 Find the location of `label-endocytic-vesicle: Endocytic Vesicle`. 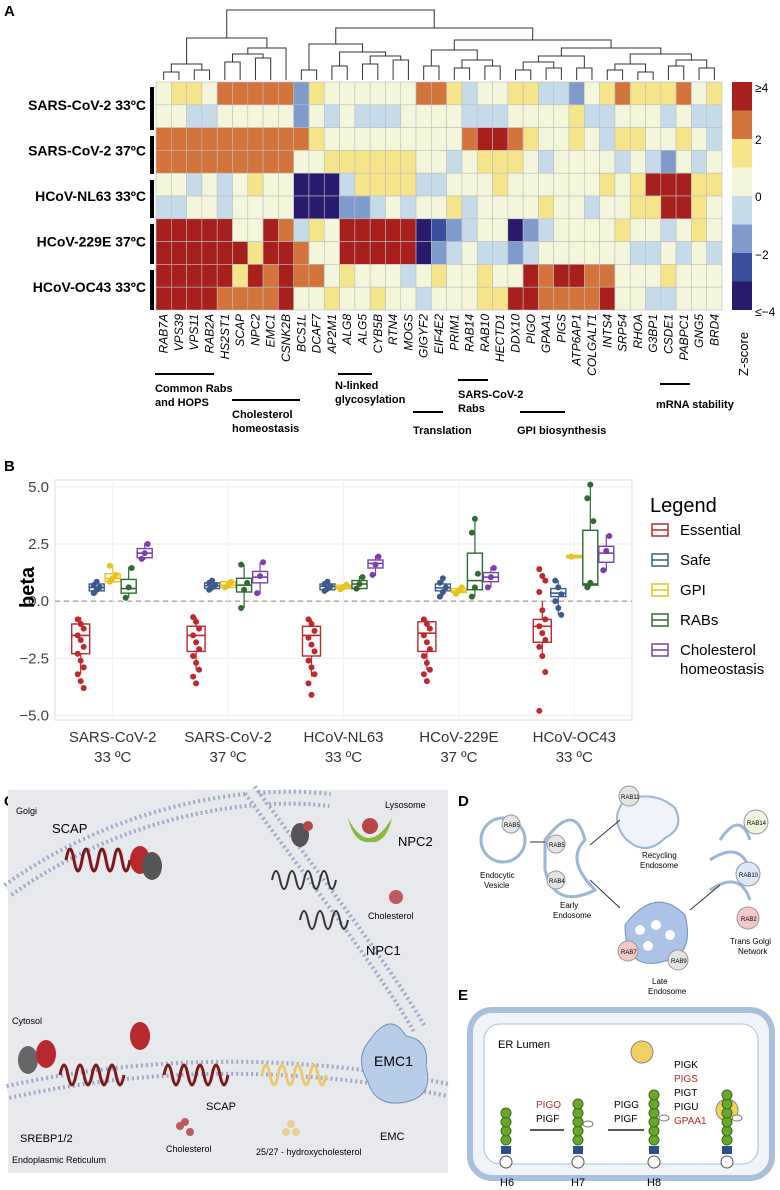

label-endocytic-vesicle: Endocytic Vesicle is located at coordinates (497, 880).